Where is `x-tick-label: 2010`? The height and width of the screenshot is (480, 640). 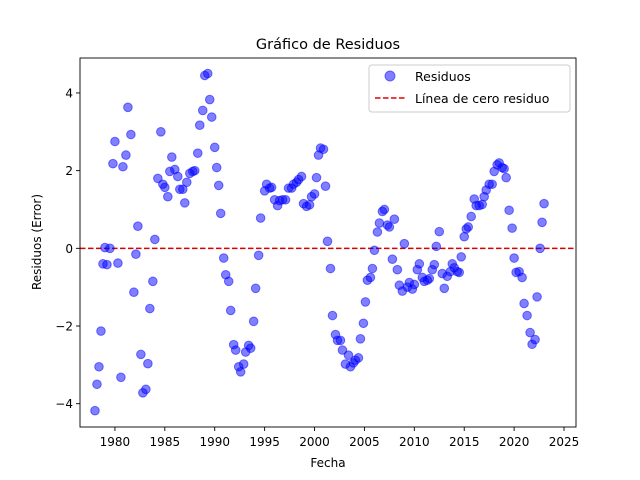 x-tick-label: 2010 is located at coordinates (414, 442).